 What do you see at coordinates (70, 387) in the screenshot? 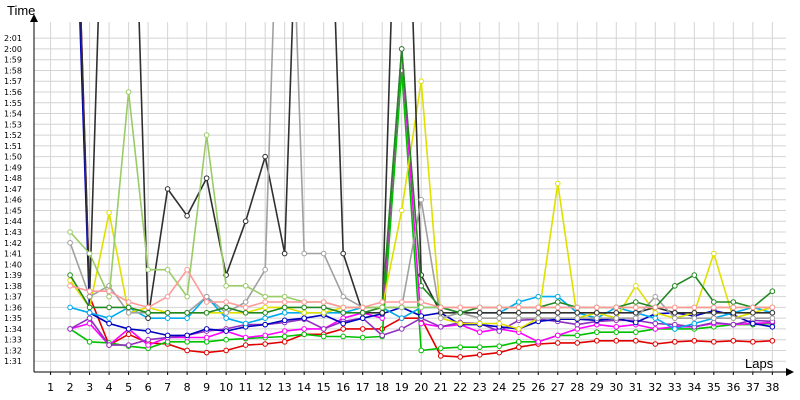
I see `x-tick-label: 2` at bounding box center [70, 387].